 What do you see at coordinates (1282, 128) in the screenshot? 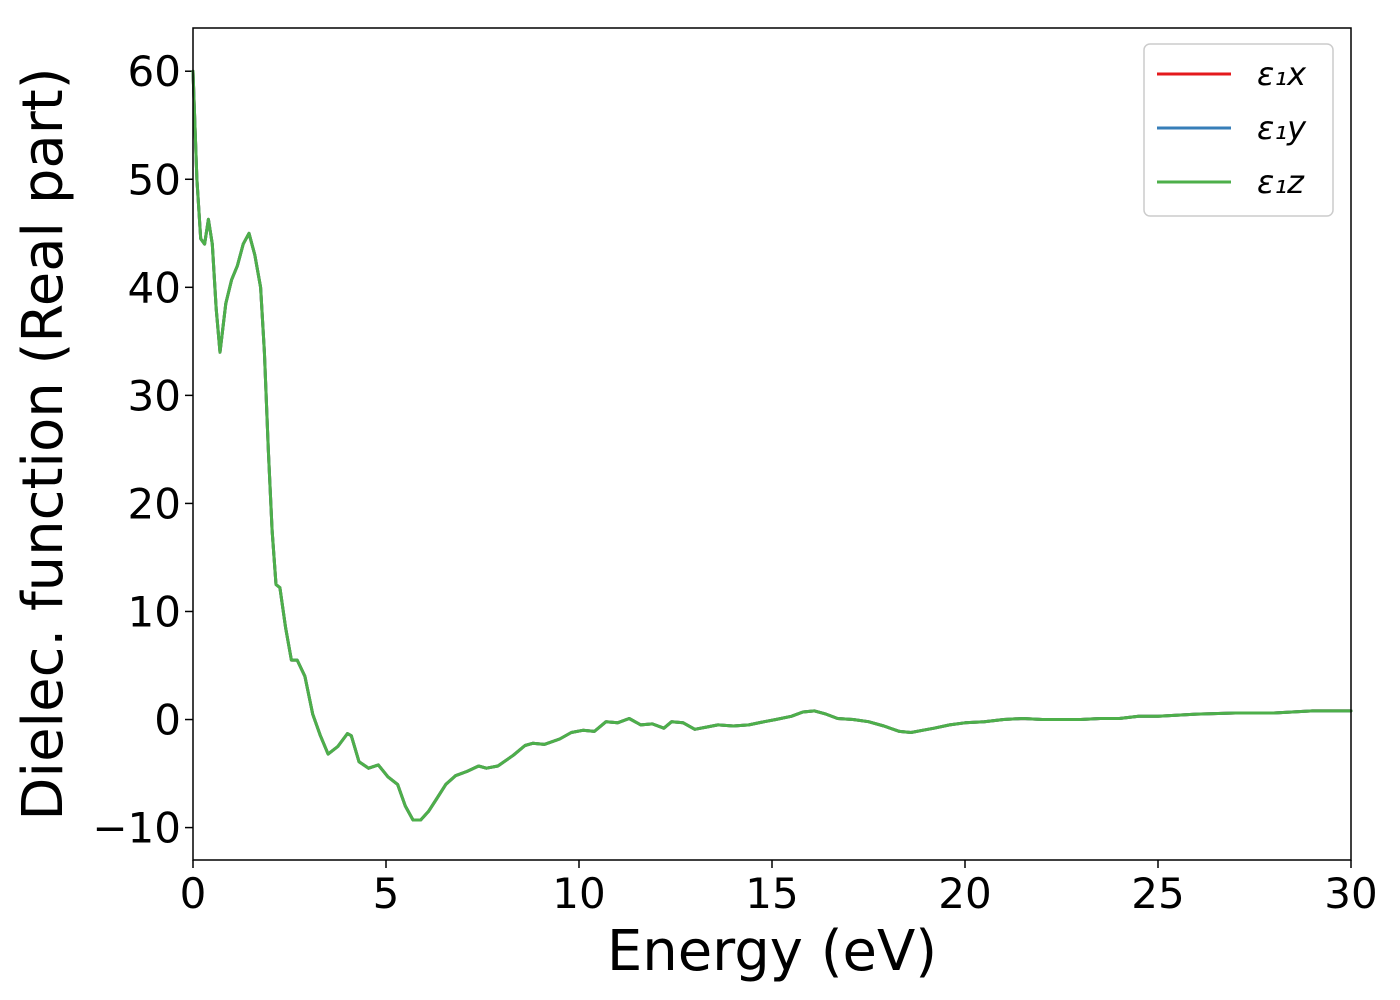
I see `legend-label: ε₁y` at bounding box center [1282, 128].